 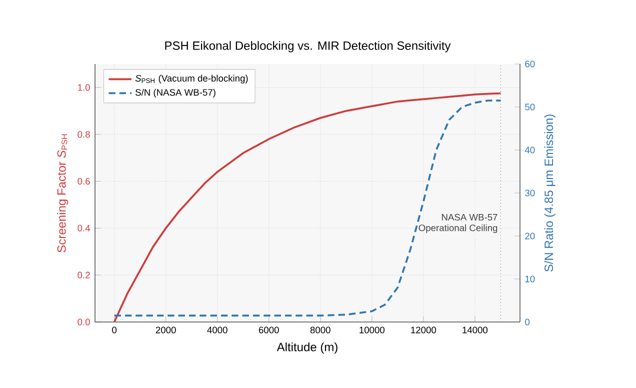 What do you see at coordinates (84, 87) in the screenshot?
I see `y-tick-label: 1.0` at bounding box center [84, 87].